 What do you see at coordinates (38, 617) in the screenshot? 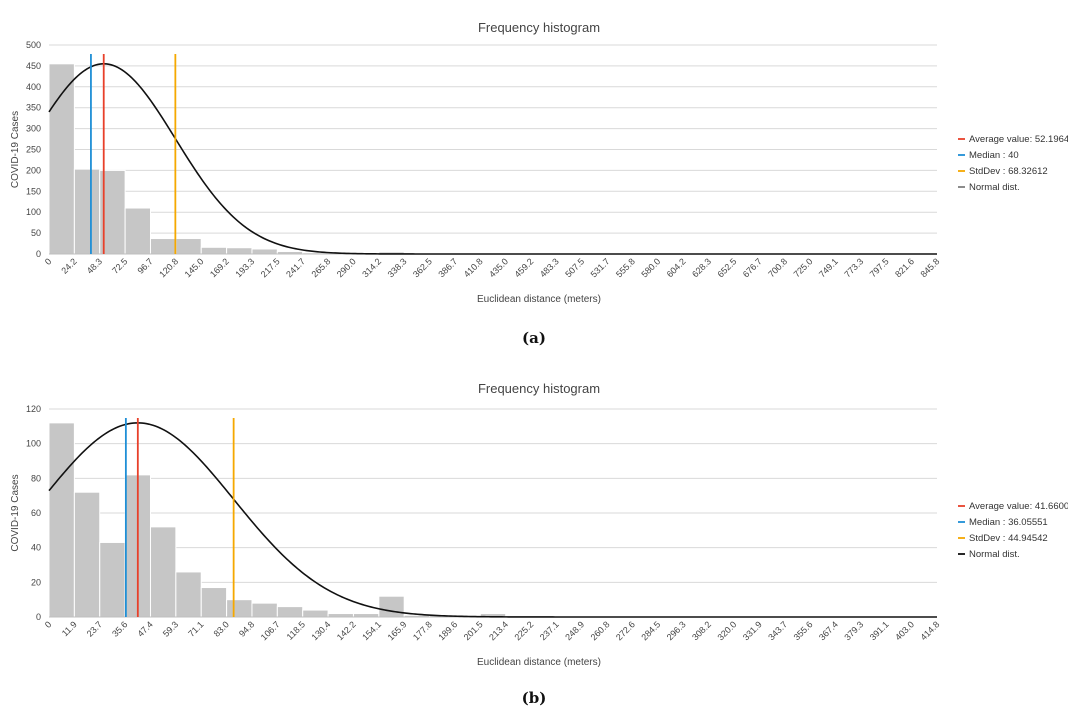
I see `chart-b-y-tick-label: 0` at bounding box center [38, 617].